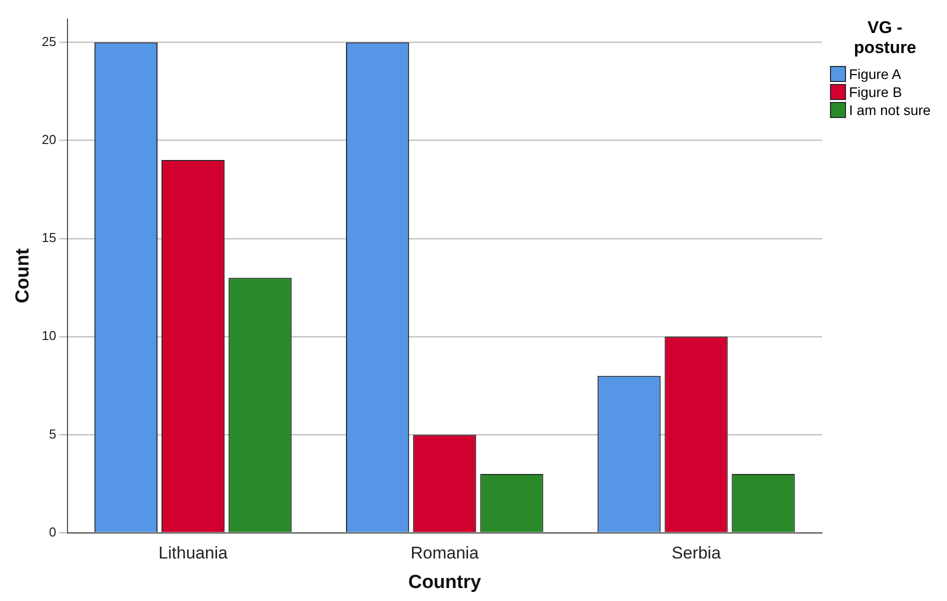 The width and height of the screenshot is (947, 601). Describe the element at coordinates (49, 238) in the screenshot. I see `y-tick-label: 15` at that location.